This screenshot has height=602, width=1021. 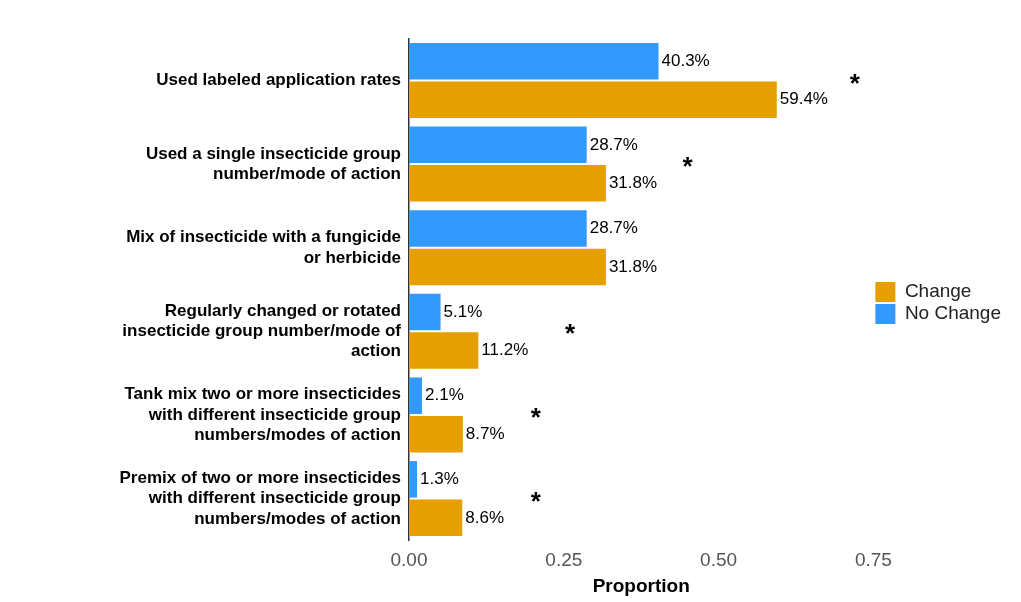 I want to click on y-tick-label: Used labeled application rates, so click(x=278, y=80).